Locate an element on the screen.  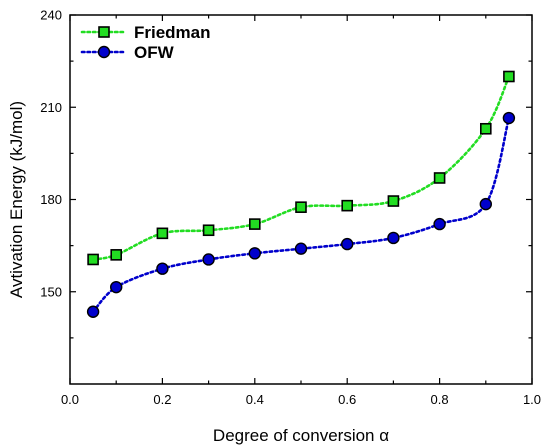
y-tick-label: 180 is located at coordinates (51, 199).